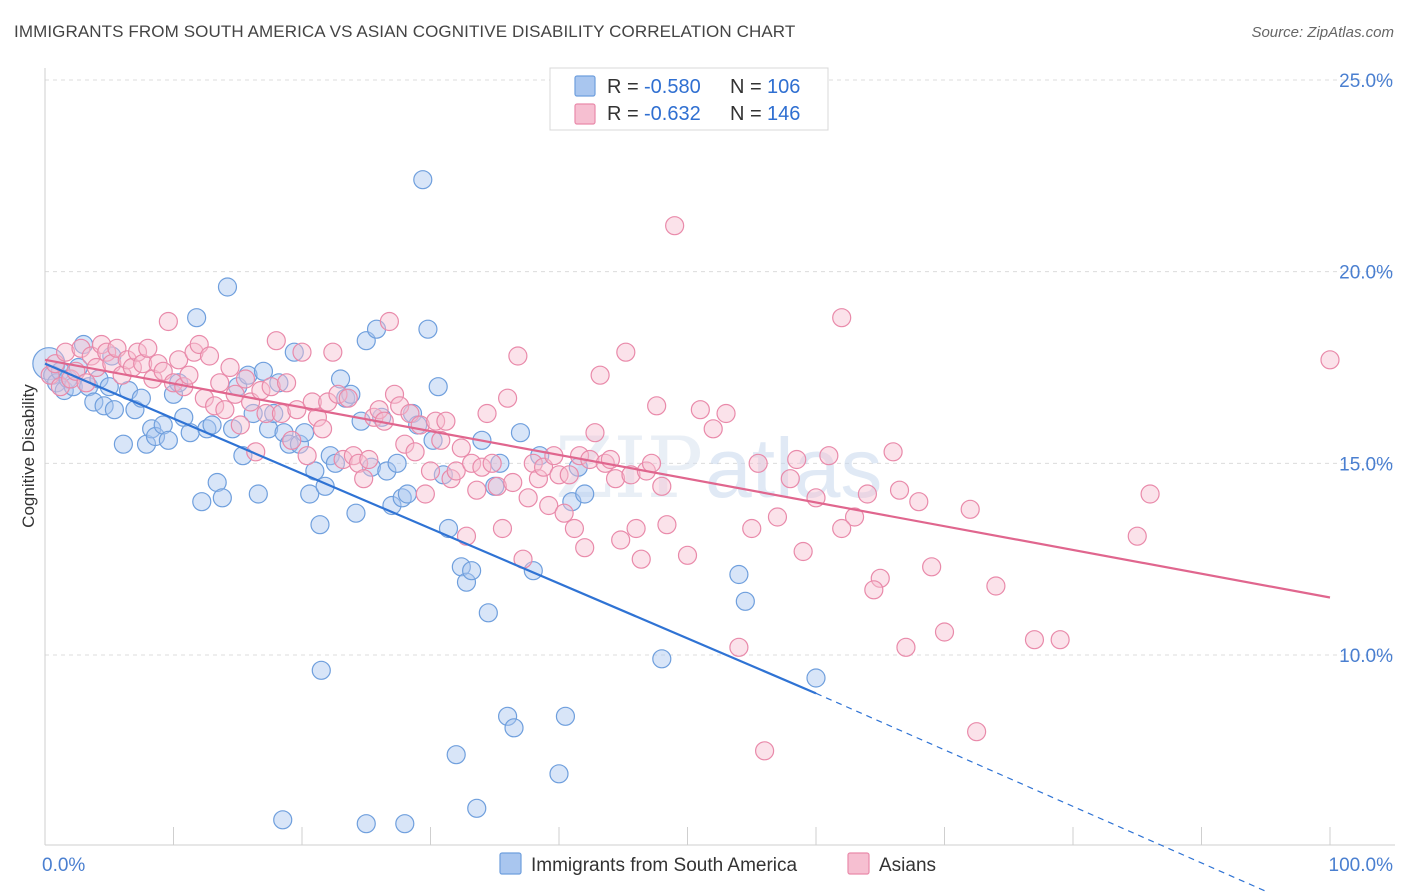 This screenshot has height=892, width=1406. I want to click on legend-n-value-1: 106, so click(783, 87).